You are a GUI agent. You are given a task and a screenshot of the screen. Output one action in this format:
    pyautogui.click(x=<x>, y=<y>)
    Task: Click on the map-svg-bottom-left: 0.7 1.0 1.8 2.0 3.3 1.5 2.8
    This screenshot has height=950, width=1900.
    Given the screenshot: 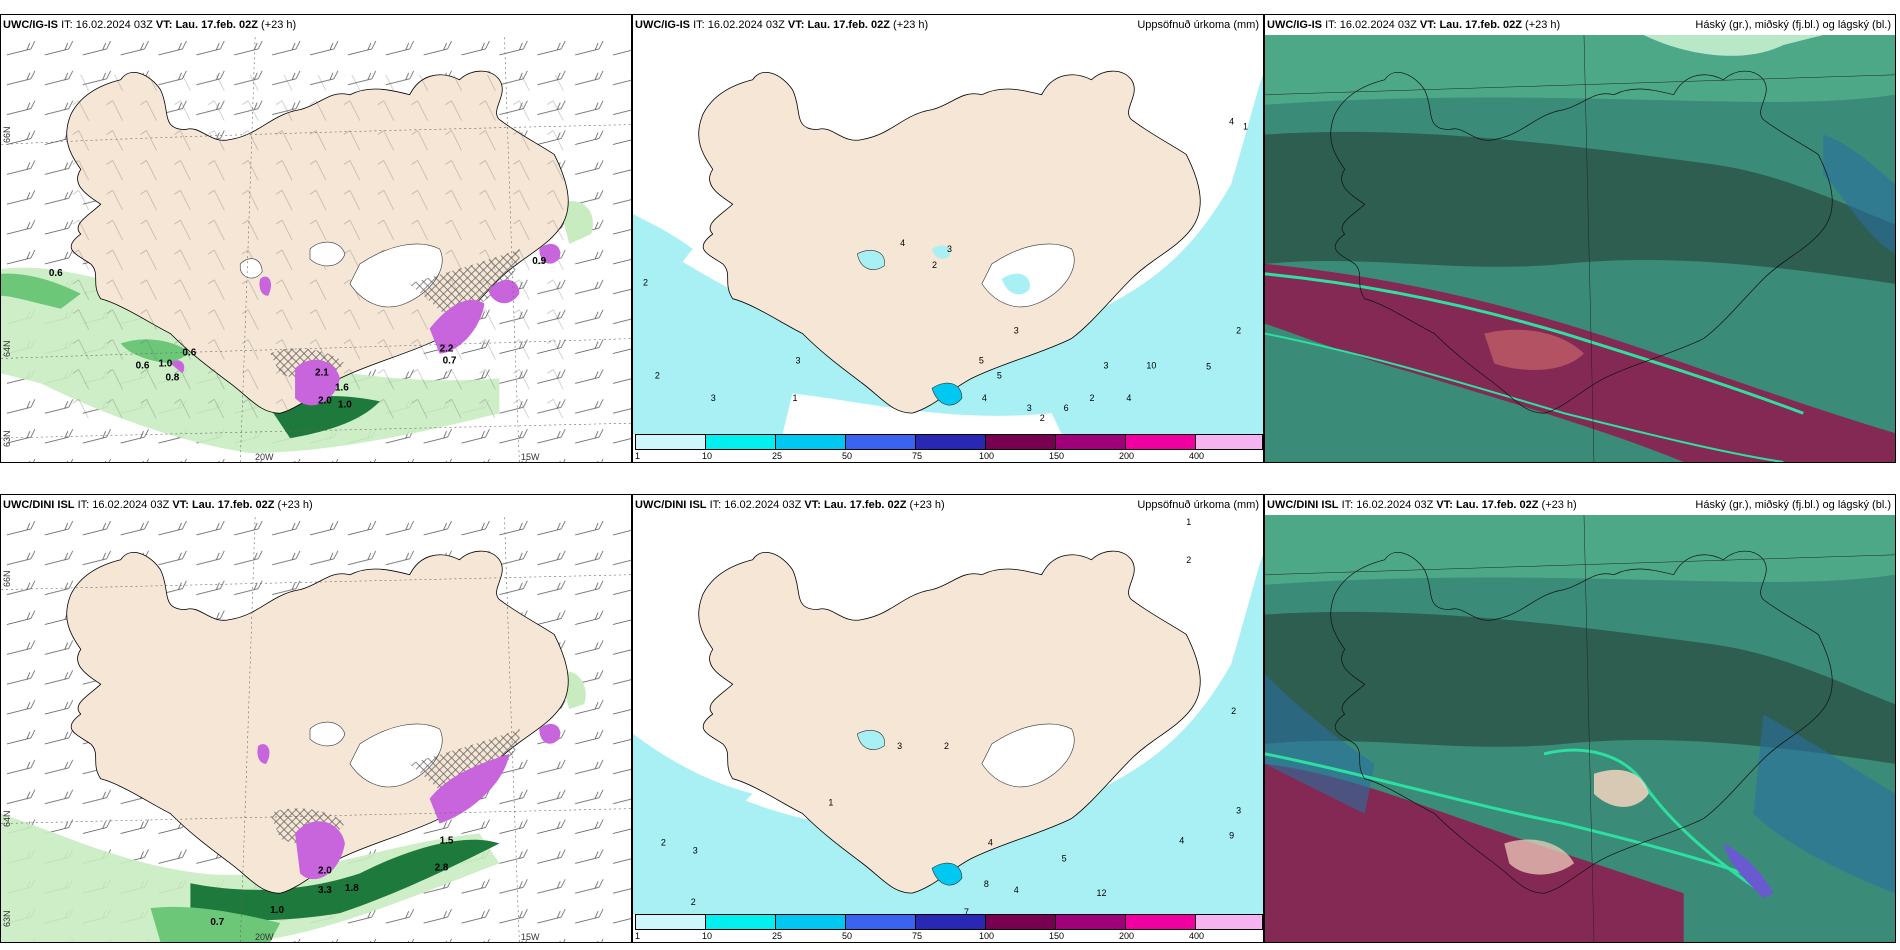 What is the action you would take?
    pyautogui.click(x=316, y=728)
    